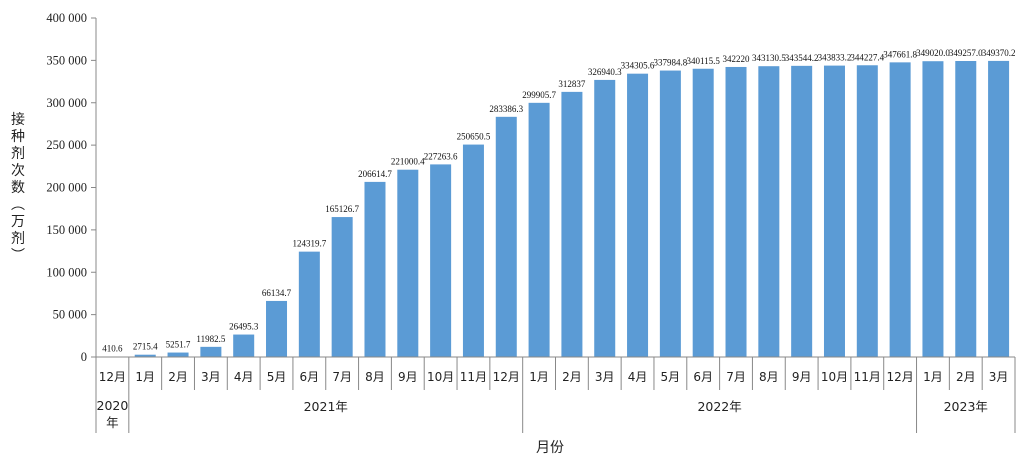 Image resolution: width=1023 pixels, height=468 pixels. Describe the element at coordinates (342, 209) in the screenshot. I see `data-label: 165126.7` at that location.